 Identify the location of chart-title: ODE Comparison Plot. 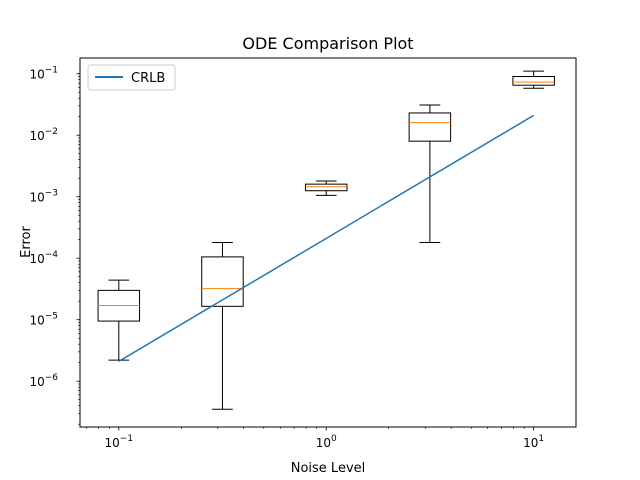
(327, 43).